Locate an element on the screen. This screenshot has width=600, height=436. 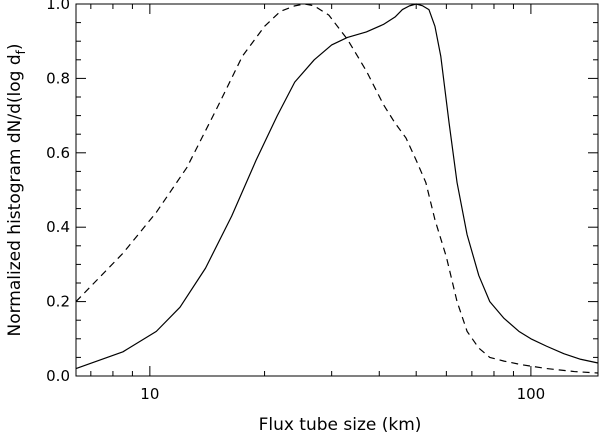
y-tick-label: 0.0 is located at coordinates (58, 376).